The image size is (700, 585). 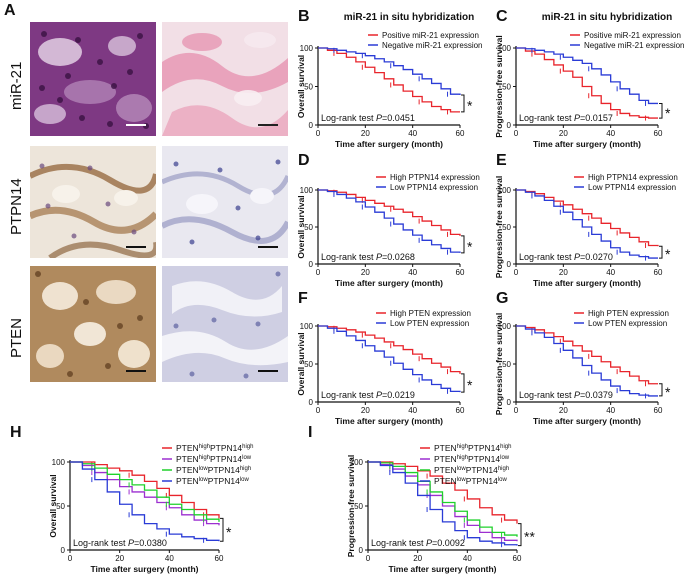 What do you see at coordinates (632, 187) in the screenshot?
I see `legend-label-2: Low PTPN14 expression` at bounding box center [632, 187].